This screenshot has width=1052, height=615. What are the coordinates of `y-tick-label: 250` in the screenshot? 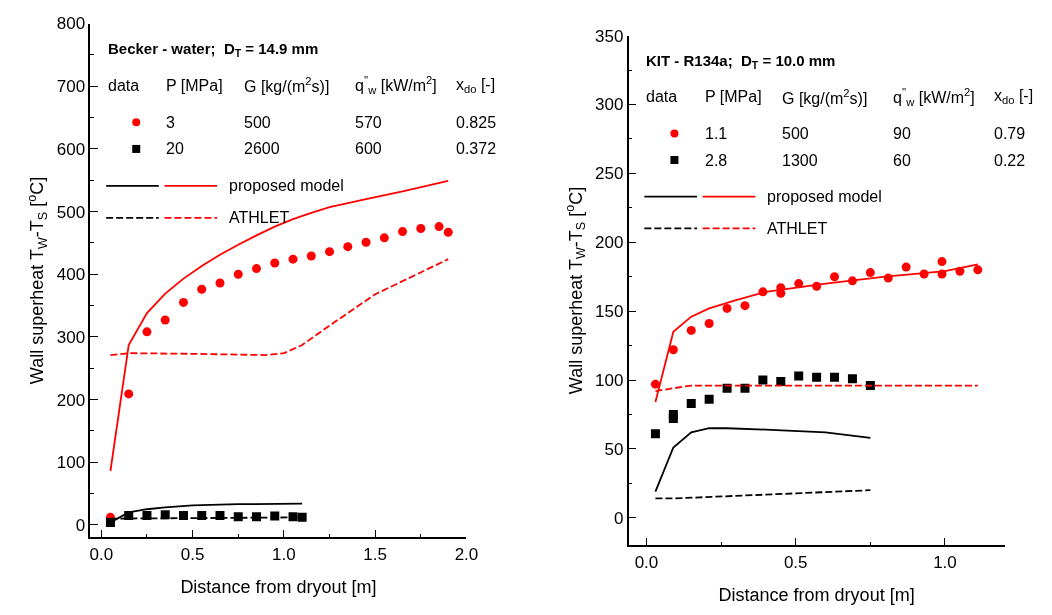 It's located at (609, 174).